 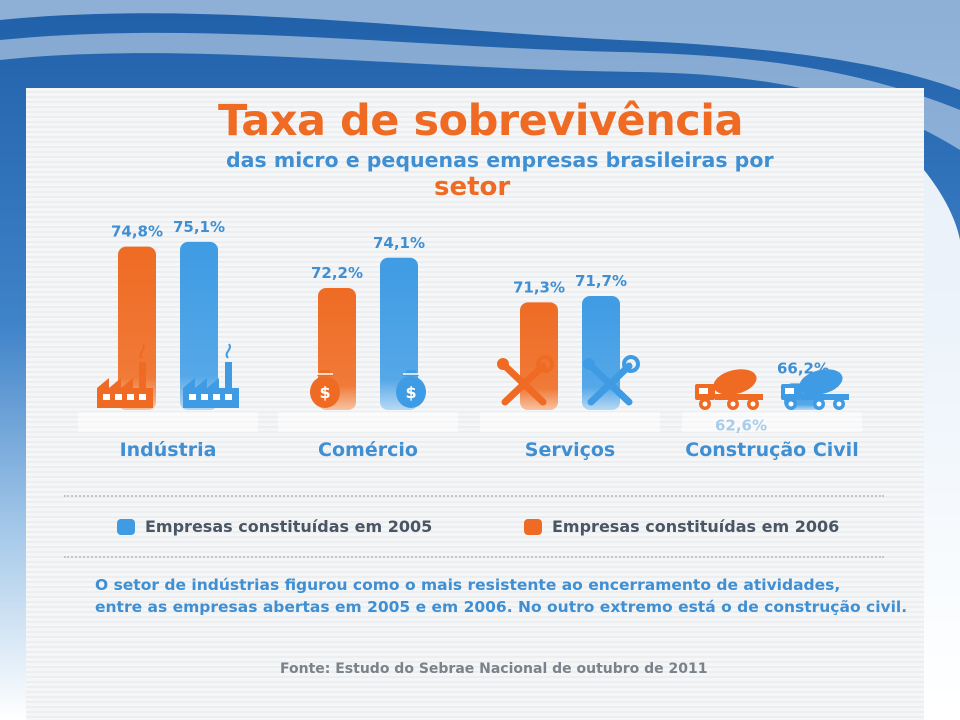 I want to click on chart-subtitle-emphasis: setor, so click(x=472, y=187).